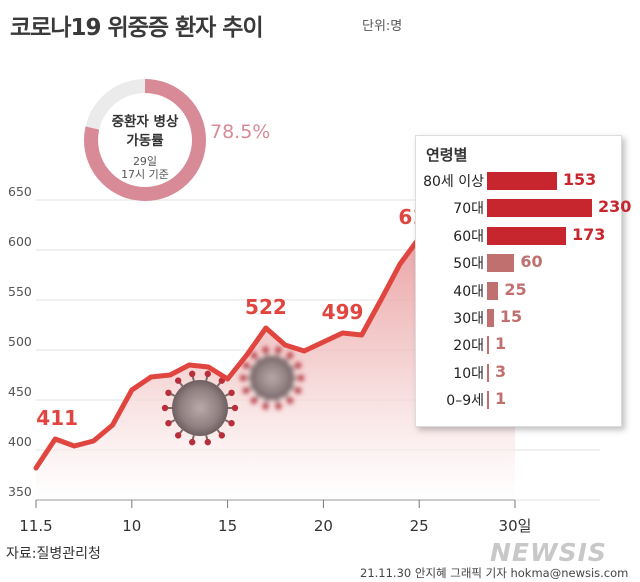 This screenshot has height=582, width=640. I want to click on age-value: 60, so click(531, 262).